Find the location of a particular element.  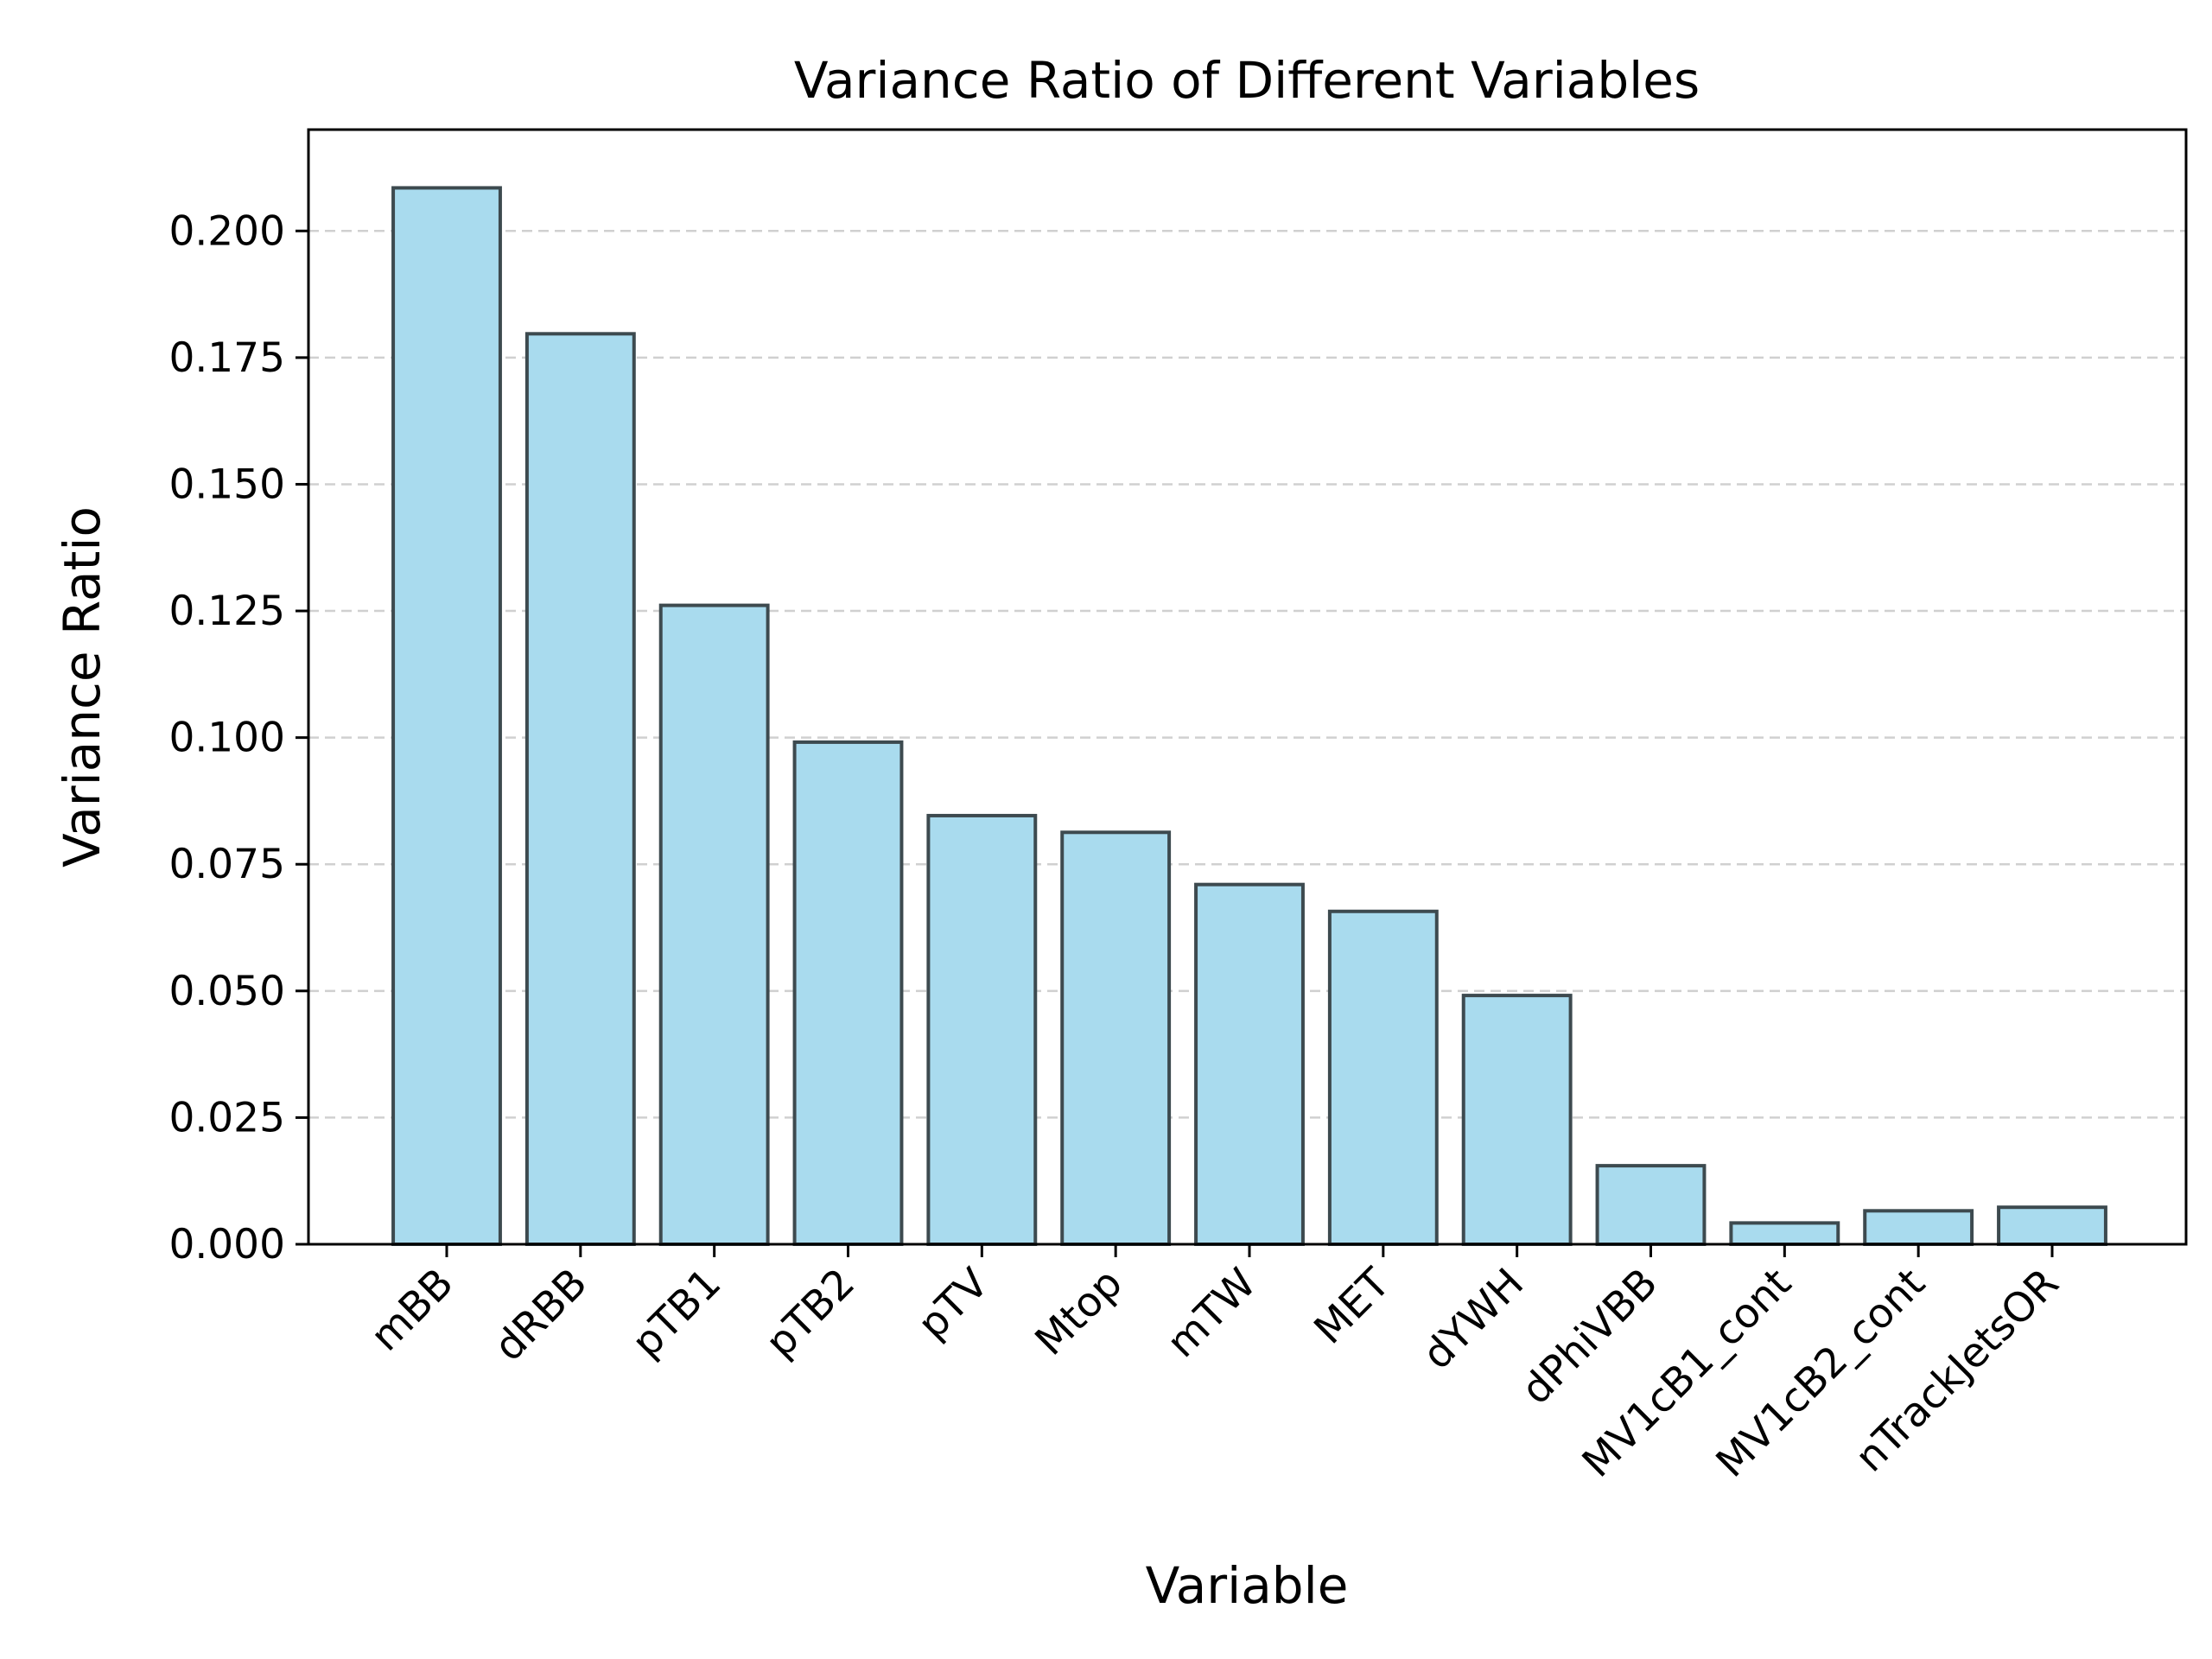

y-tick-label: 0.075 is located at coordinates (226, 864).